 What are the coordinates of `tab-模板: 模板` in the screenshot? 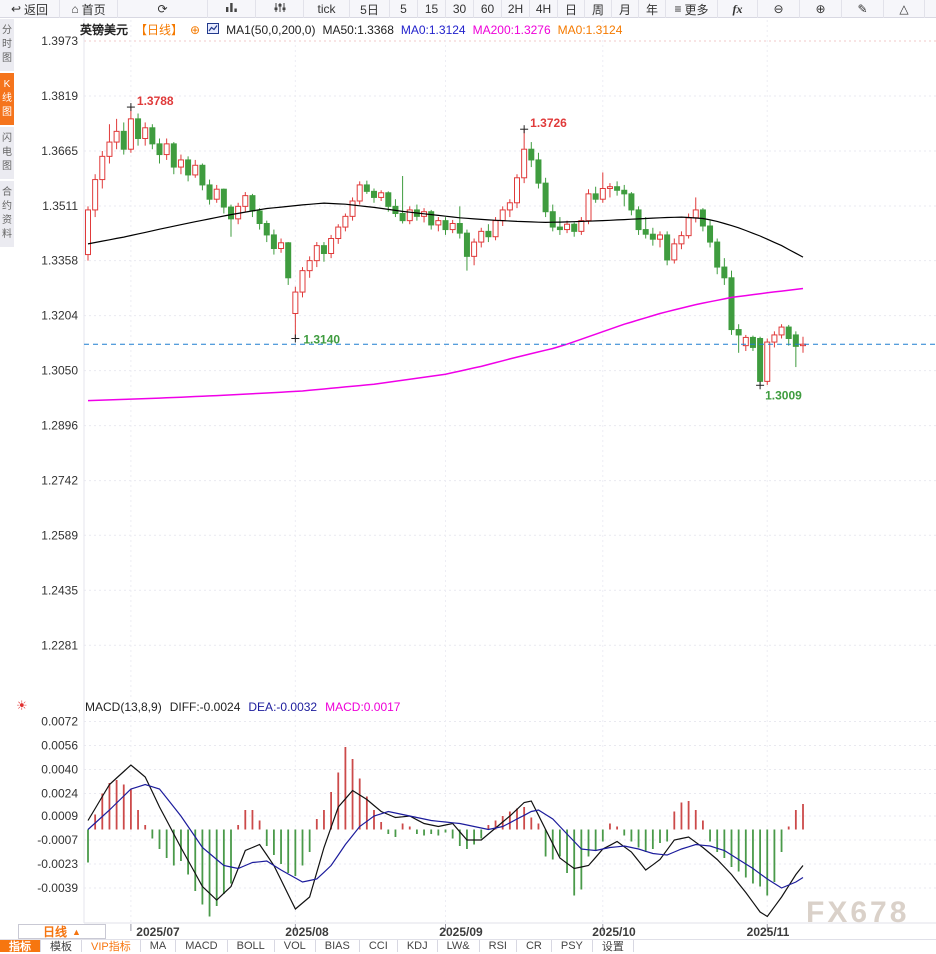 It's located at (61, 946).